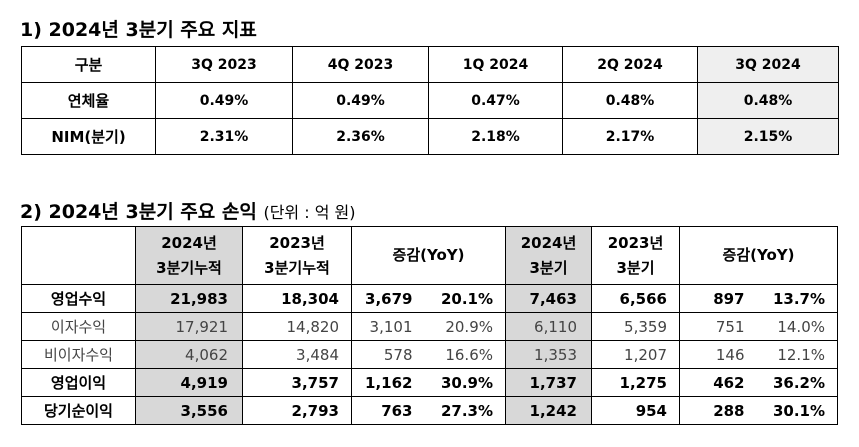 Image resolution: width=859 pixels, height=447 pixels. I want to click on table-cell: 30.1%, so click(797, 410).